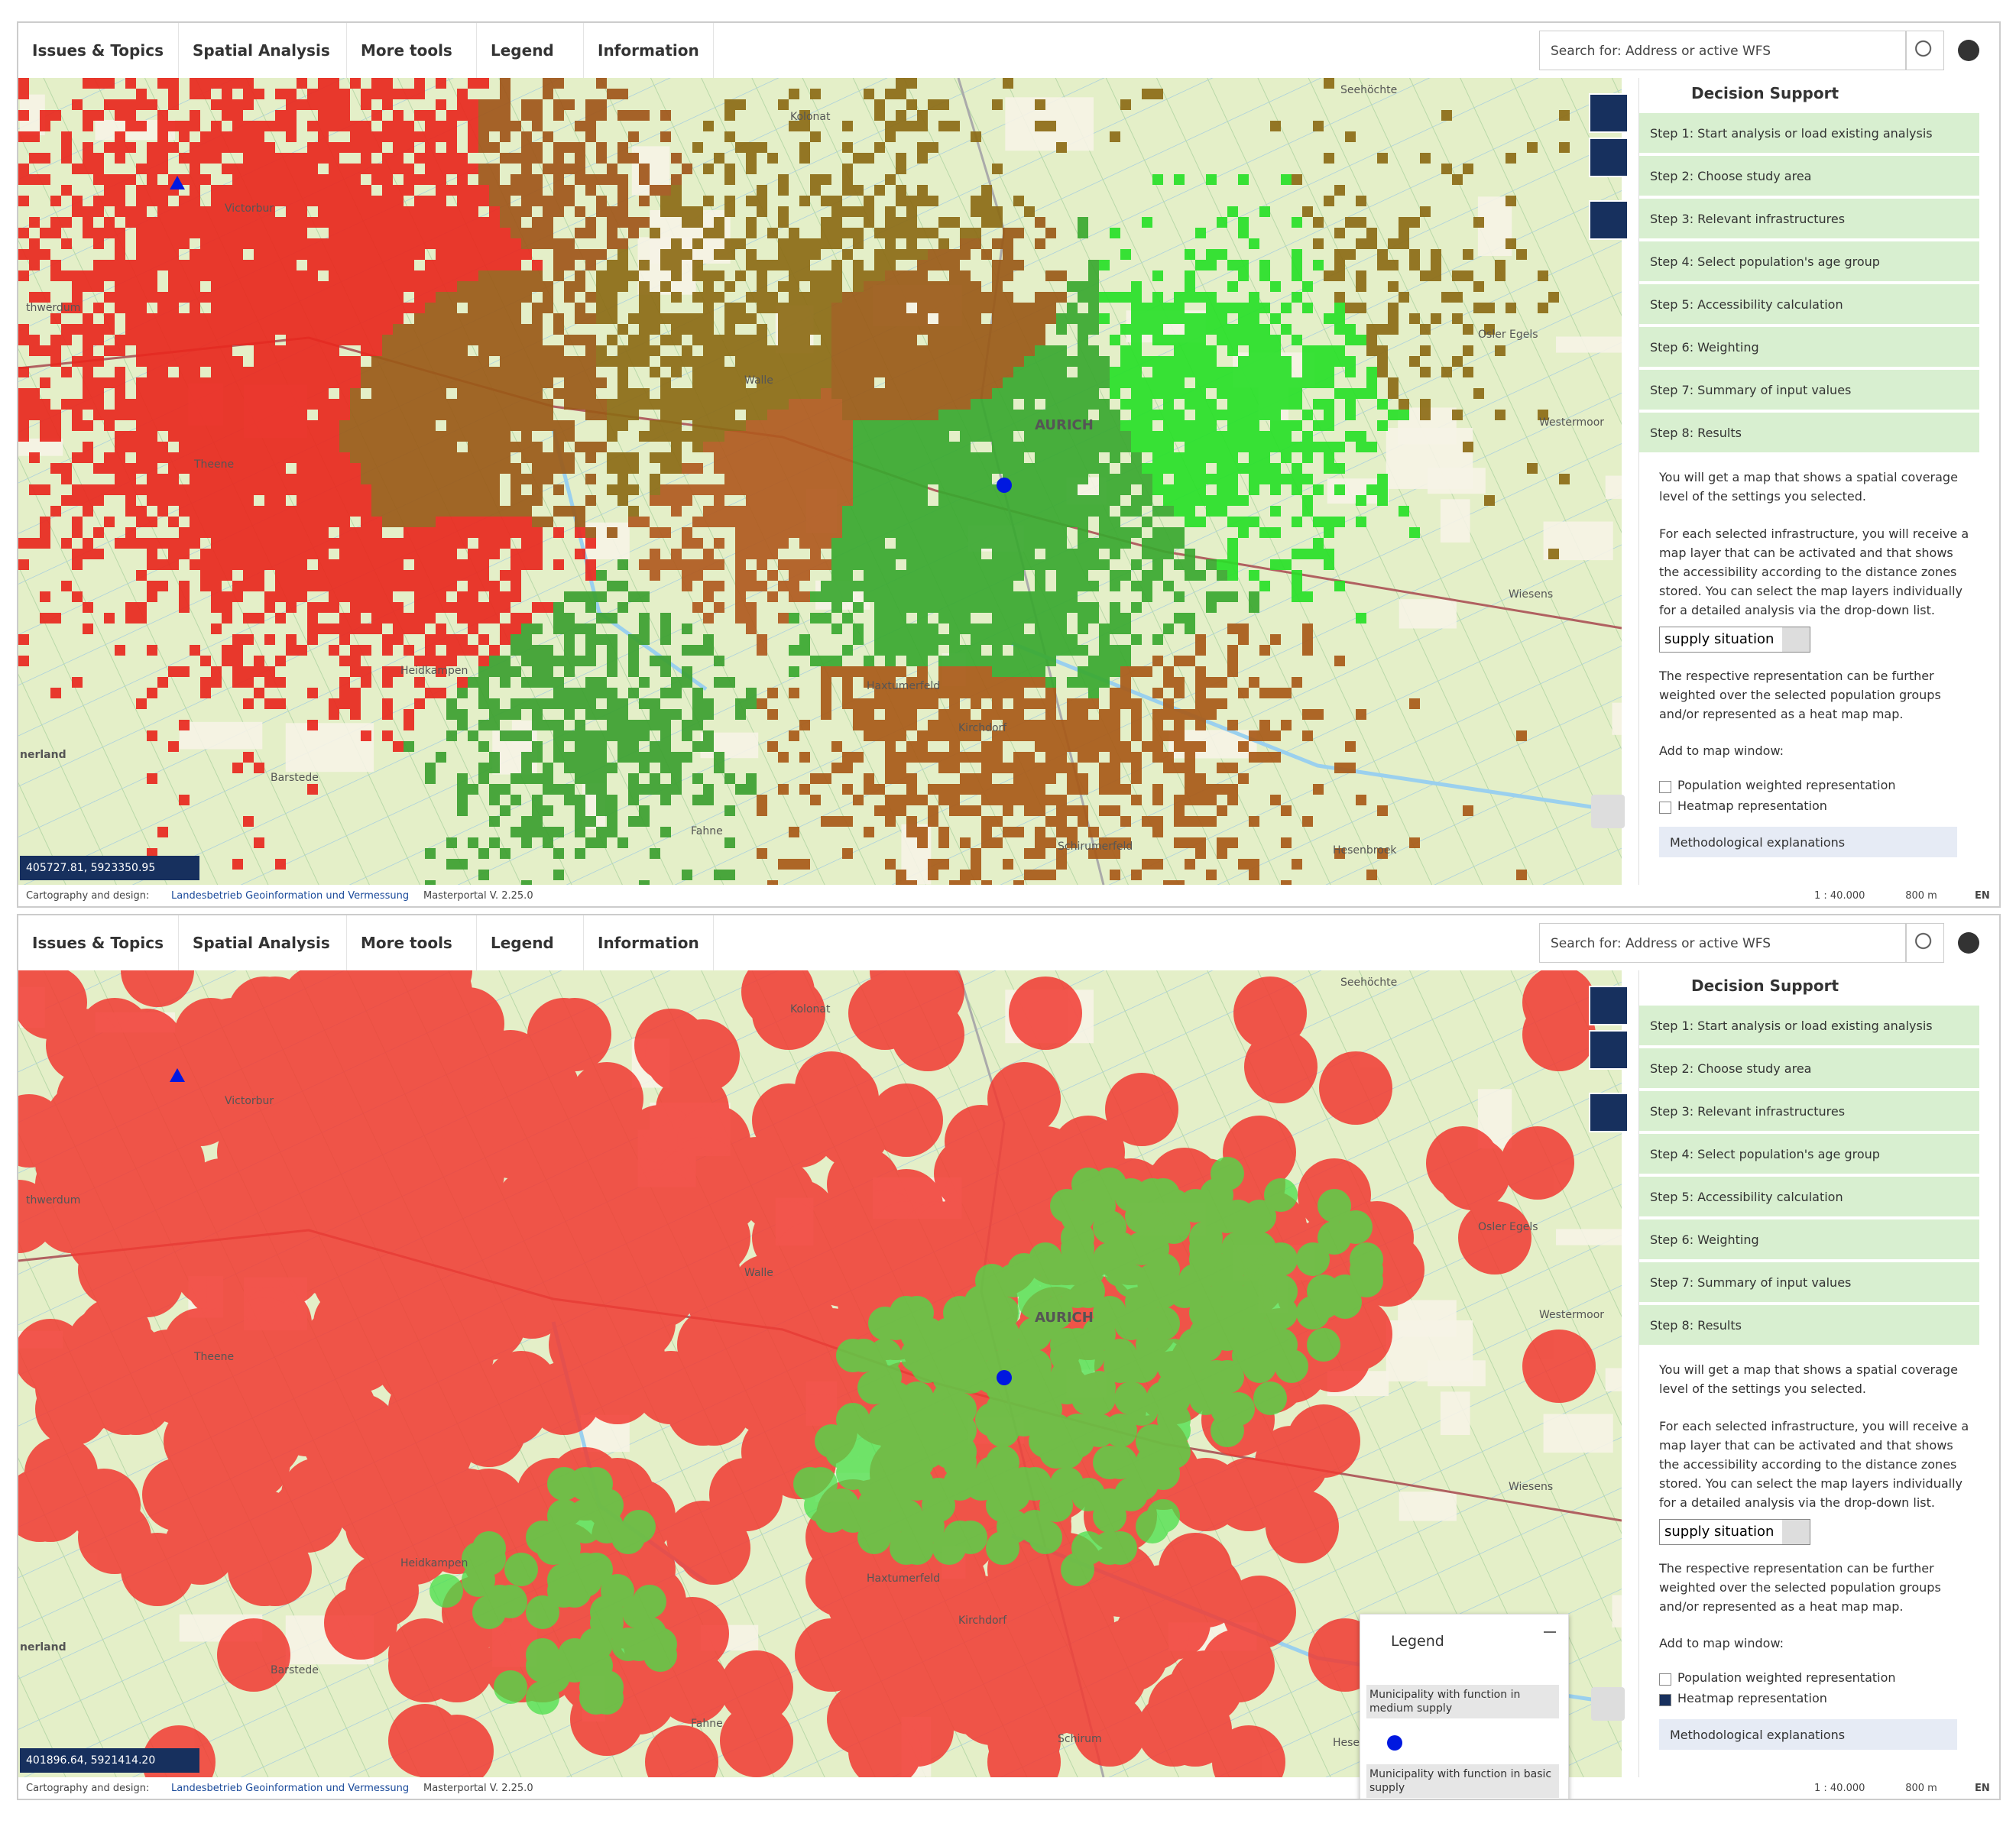 Image resolution: width=2016 pixels, height=1830 pixels. What do you see at coordinates (1722, 50) in the screenshot?
I see `search-box: Search for: Address or active WFS` at bounding box center [1722, 50].